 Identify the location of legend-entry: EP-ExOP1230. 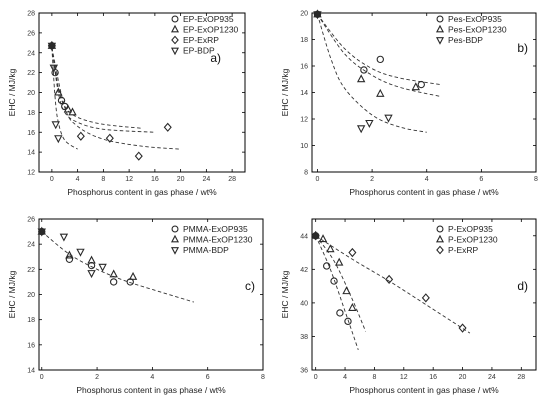
(211, 30).